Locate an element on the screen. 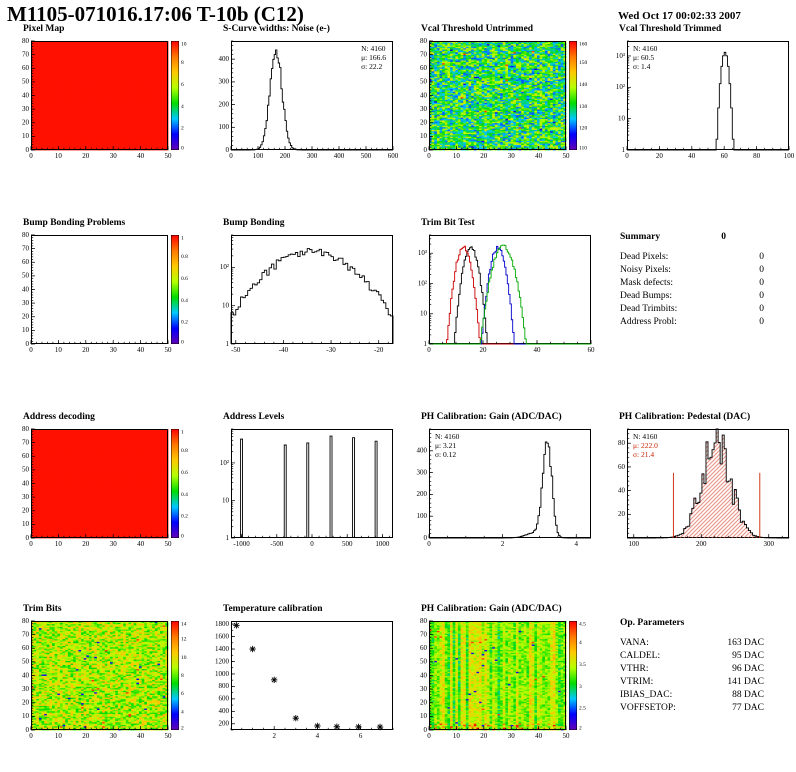  panel-temperature-calibration: Temperature calibration is located at coordinates (304, 676).